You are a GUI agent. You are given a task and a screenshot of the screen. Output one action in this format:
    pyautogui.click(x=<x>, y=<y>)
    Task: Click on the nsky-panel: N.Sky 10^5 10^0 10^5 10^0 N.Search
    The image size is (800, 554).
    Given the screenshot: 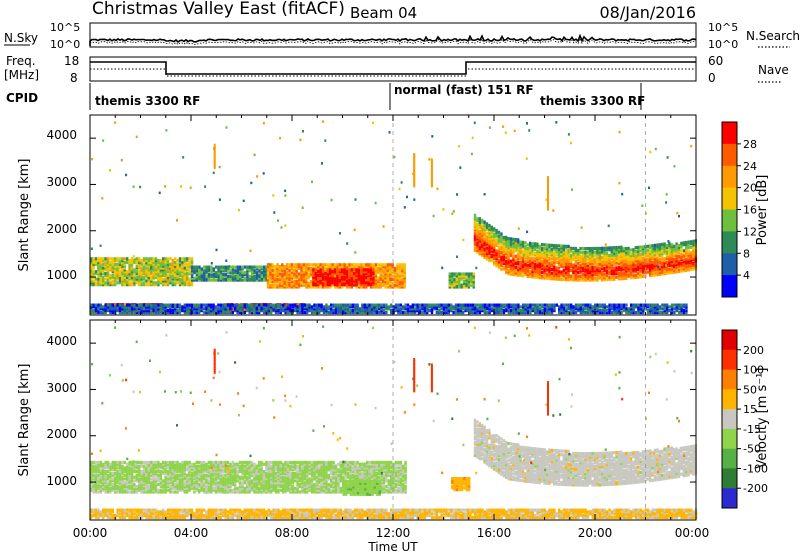 What is the action you would take?
    pyautogui.click(x=402, y=36)
    